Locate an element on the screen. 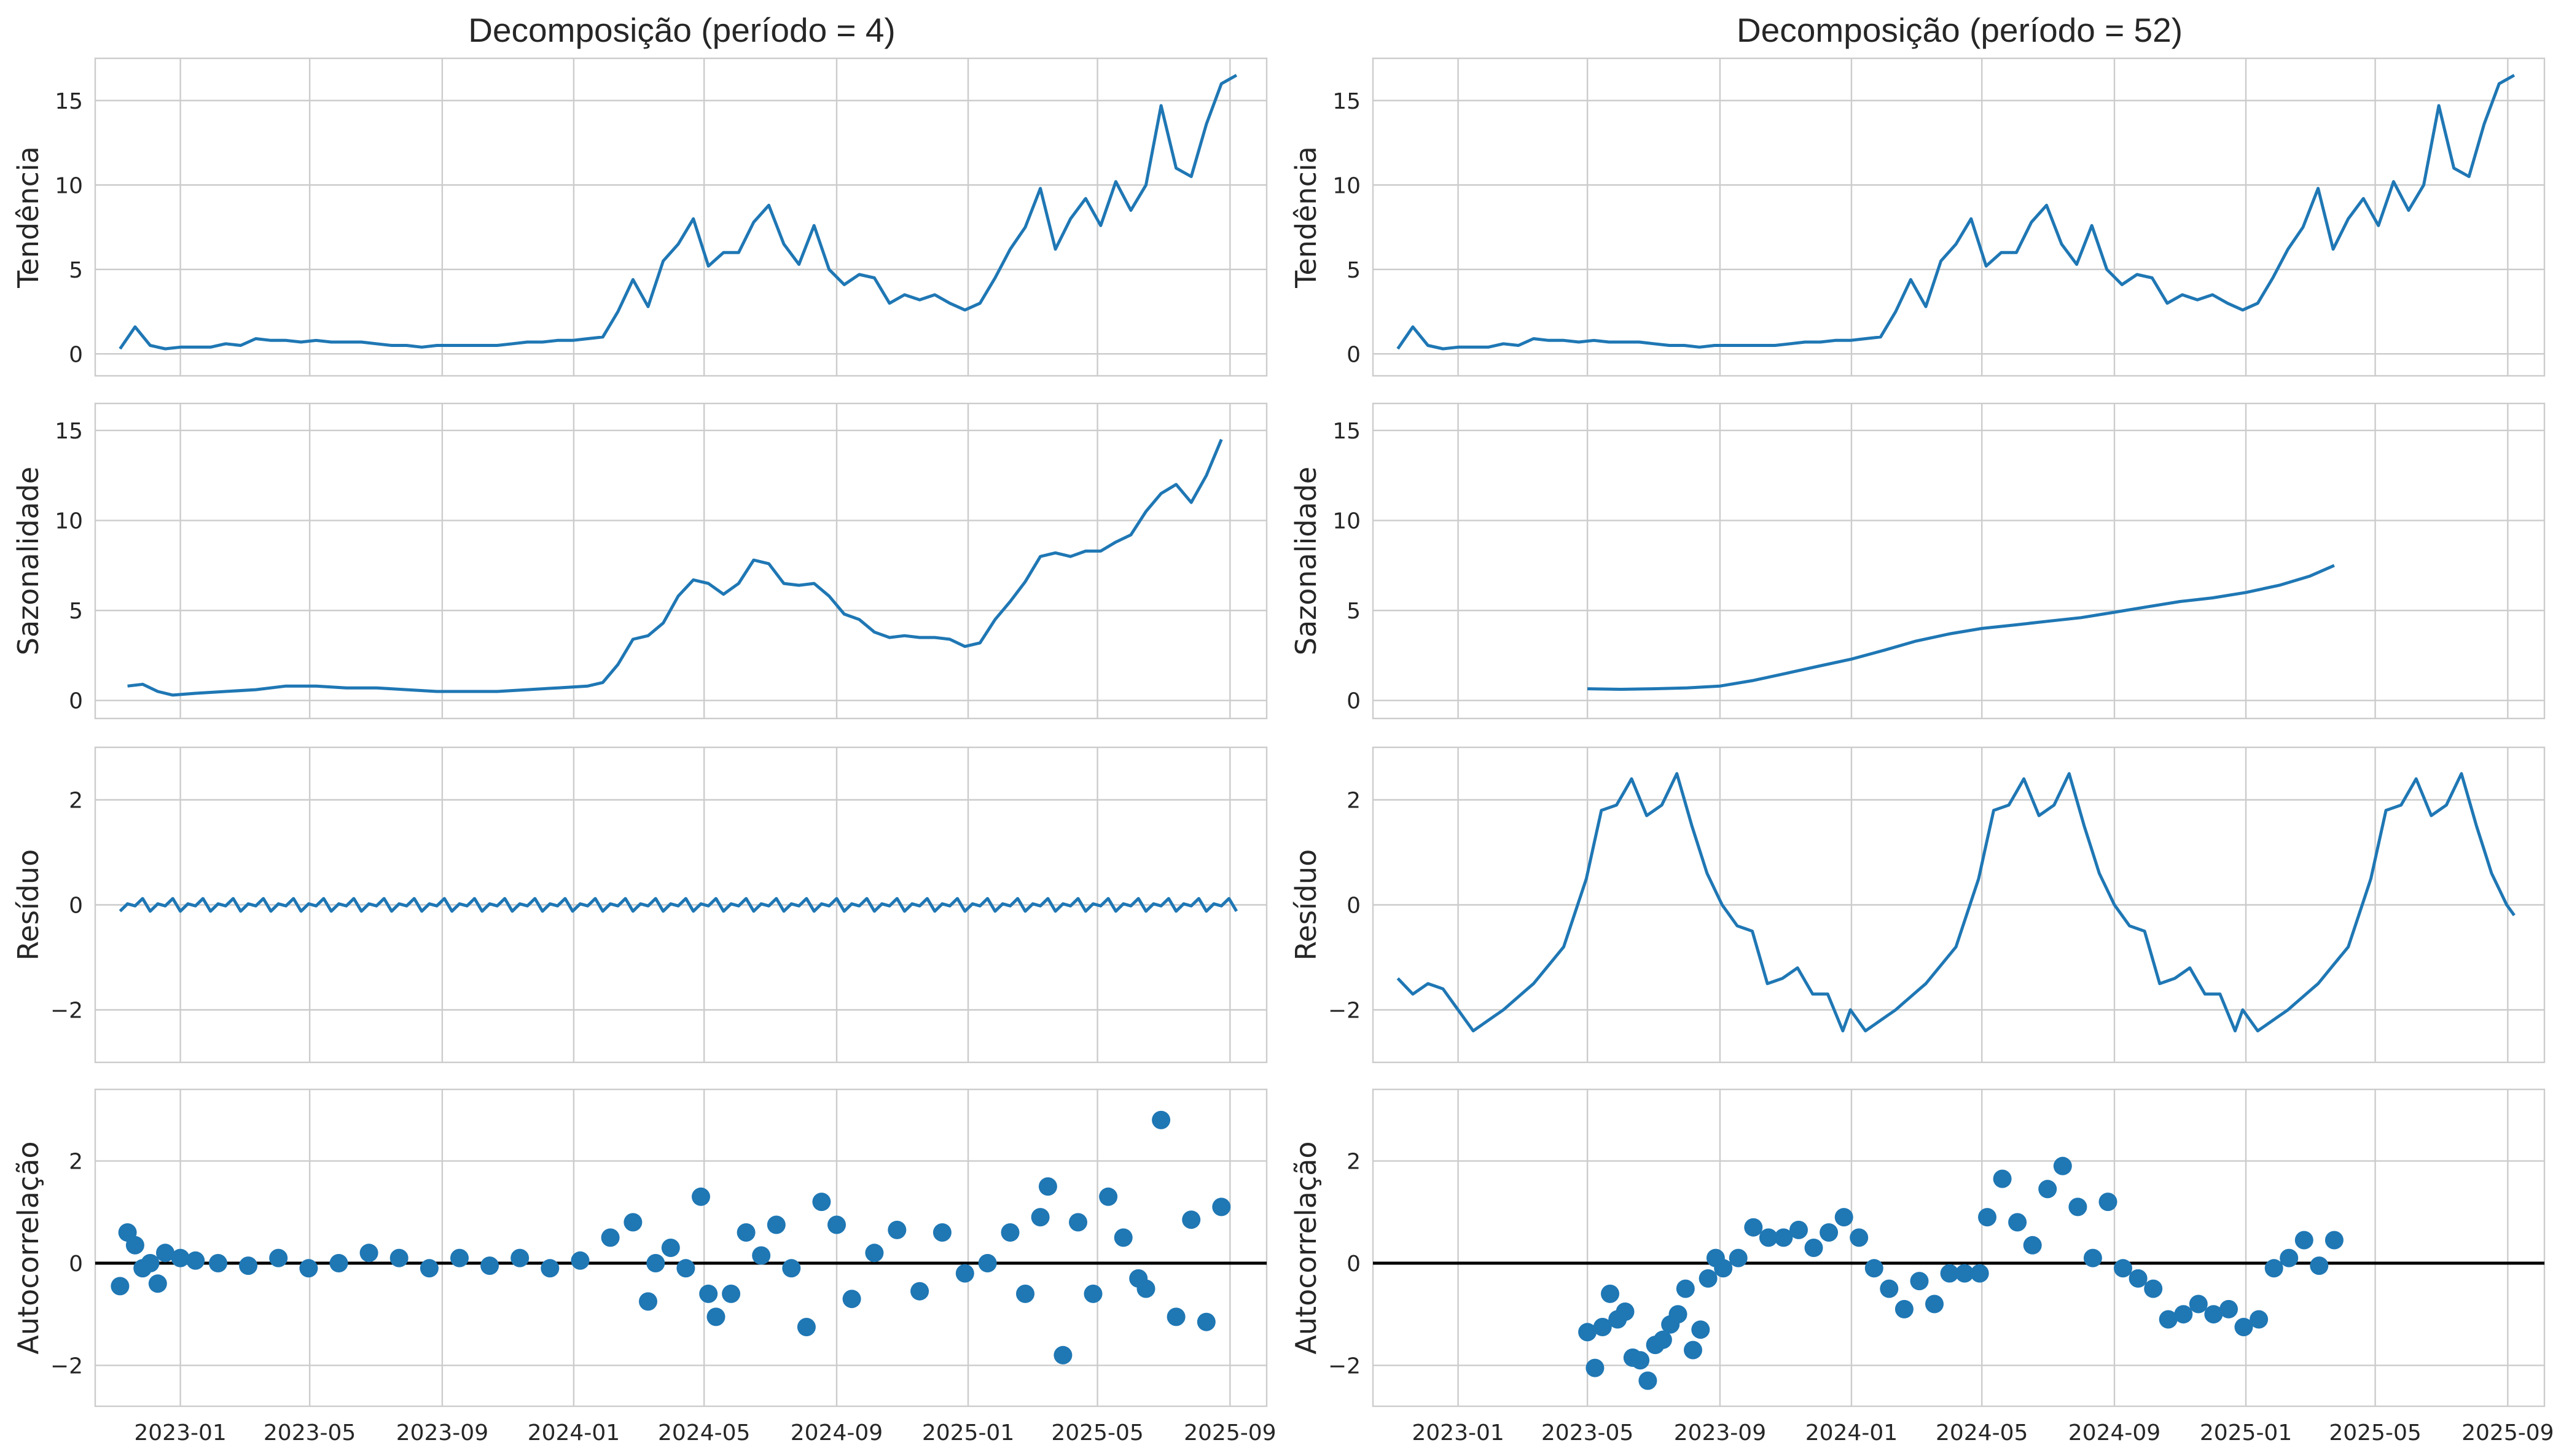 The image size is (2561, 1456). right-title: Decomposição (período = 52) is located at coordinates (1960, 30).